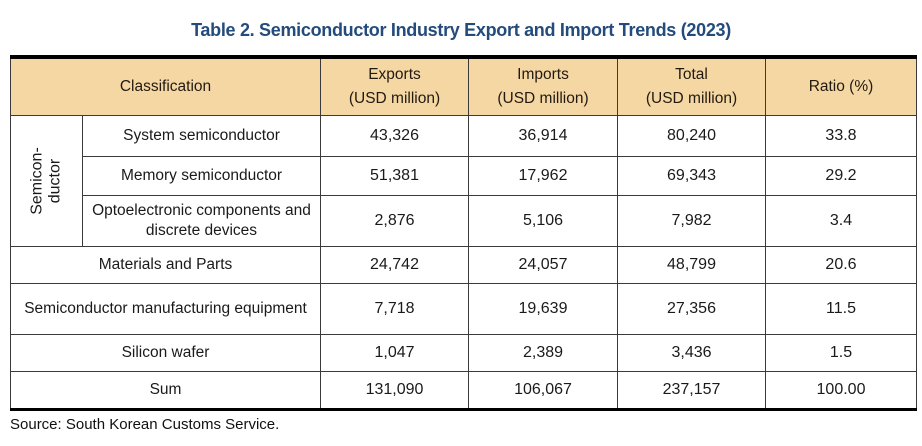 This screenshot has height=446, width=922. What do you see at coordinates (394, 220) in the screenshot?
I see `exports-value: 2,876` at bounding box center [394, 220].